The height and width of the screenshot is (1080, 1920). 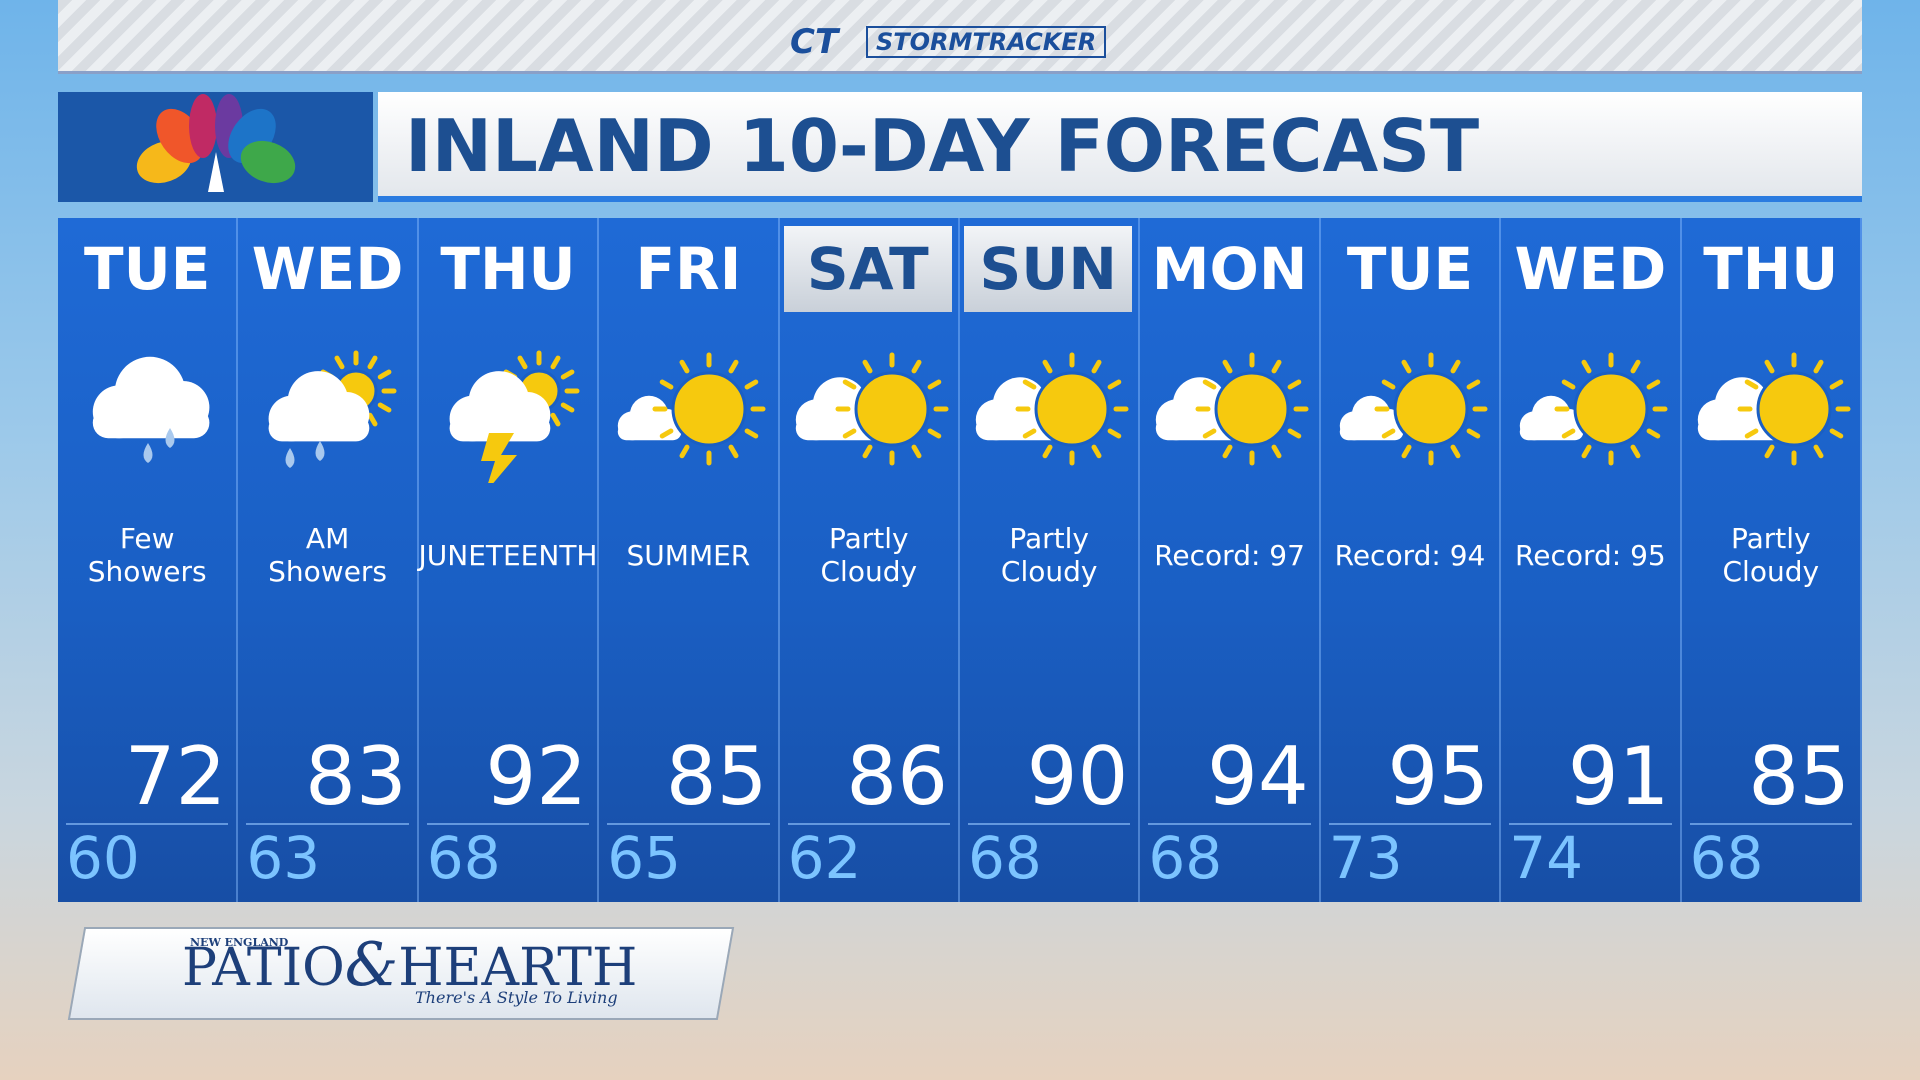 I want to click on day-column: TUE Few Showers 72 60, so click(x=148, y=560).